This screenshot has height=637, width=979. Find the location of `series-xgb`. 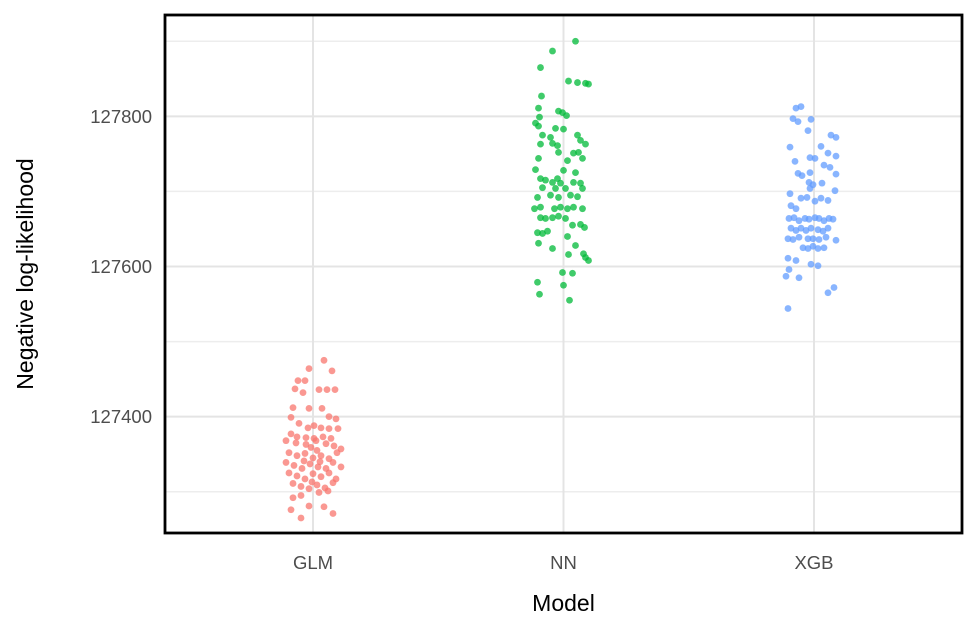

series-xgb is located at coordinates (811, 207).